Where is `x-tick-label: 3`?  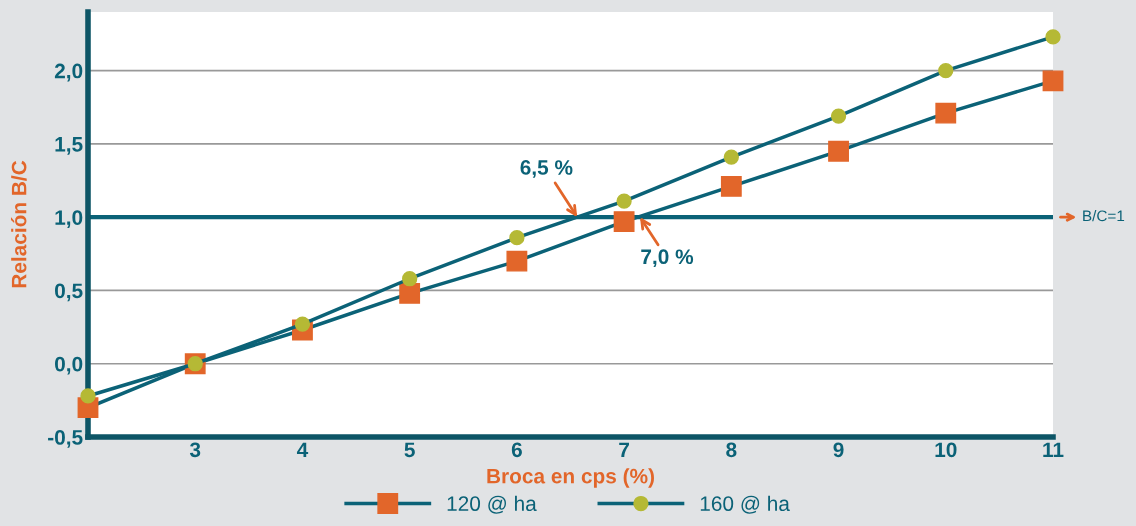
x-tick-label: 3 is located at coordinates (195, 450).